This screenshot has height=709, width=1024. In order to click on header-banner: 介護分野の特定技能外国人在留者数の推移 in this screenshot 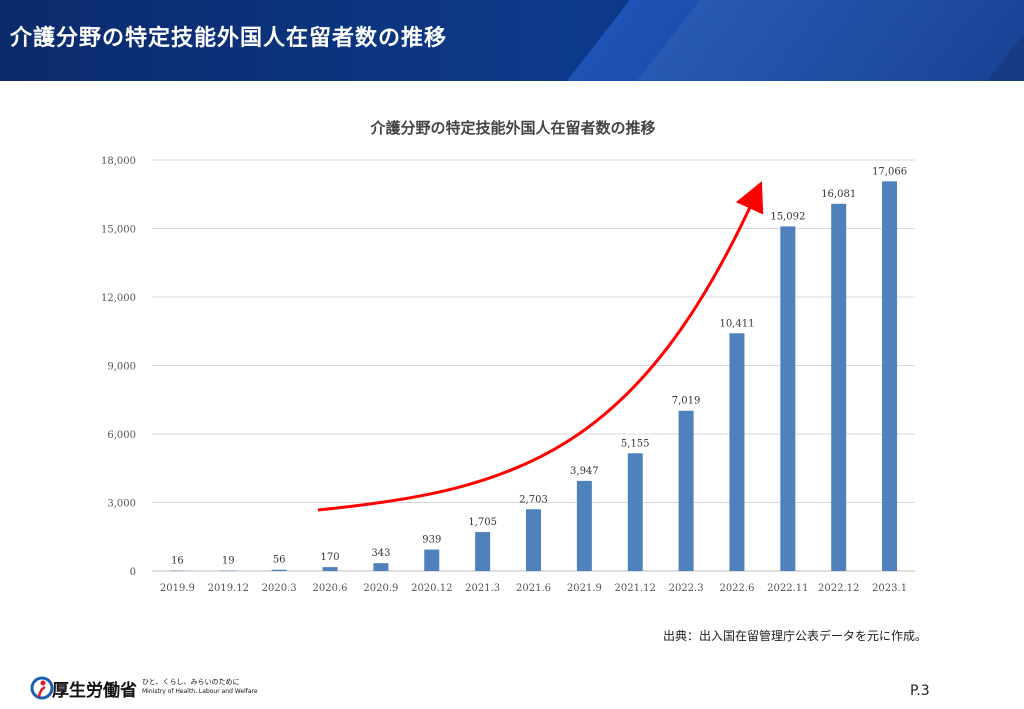, I will do `click(512, 40)`.